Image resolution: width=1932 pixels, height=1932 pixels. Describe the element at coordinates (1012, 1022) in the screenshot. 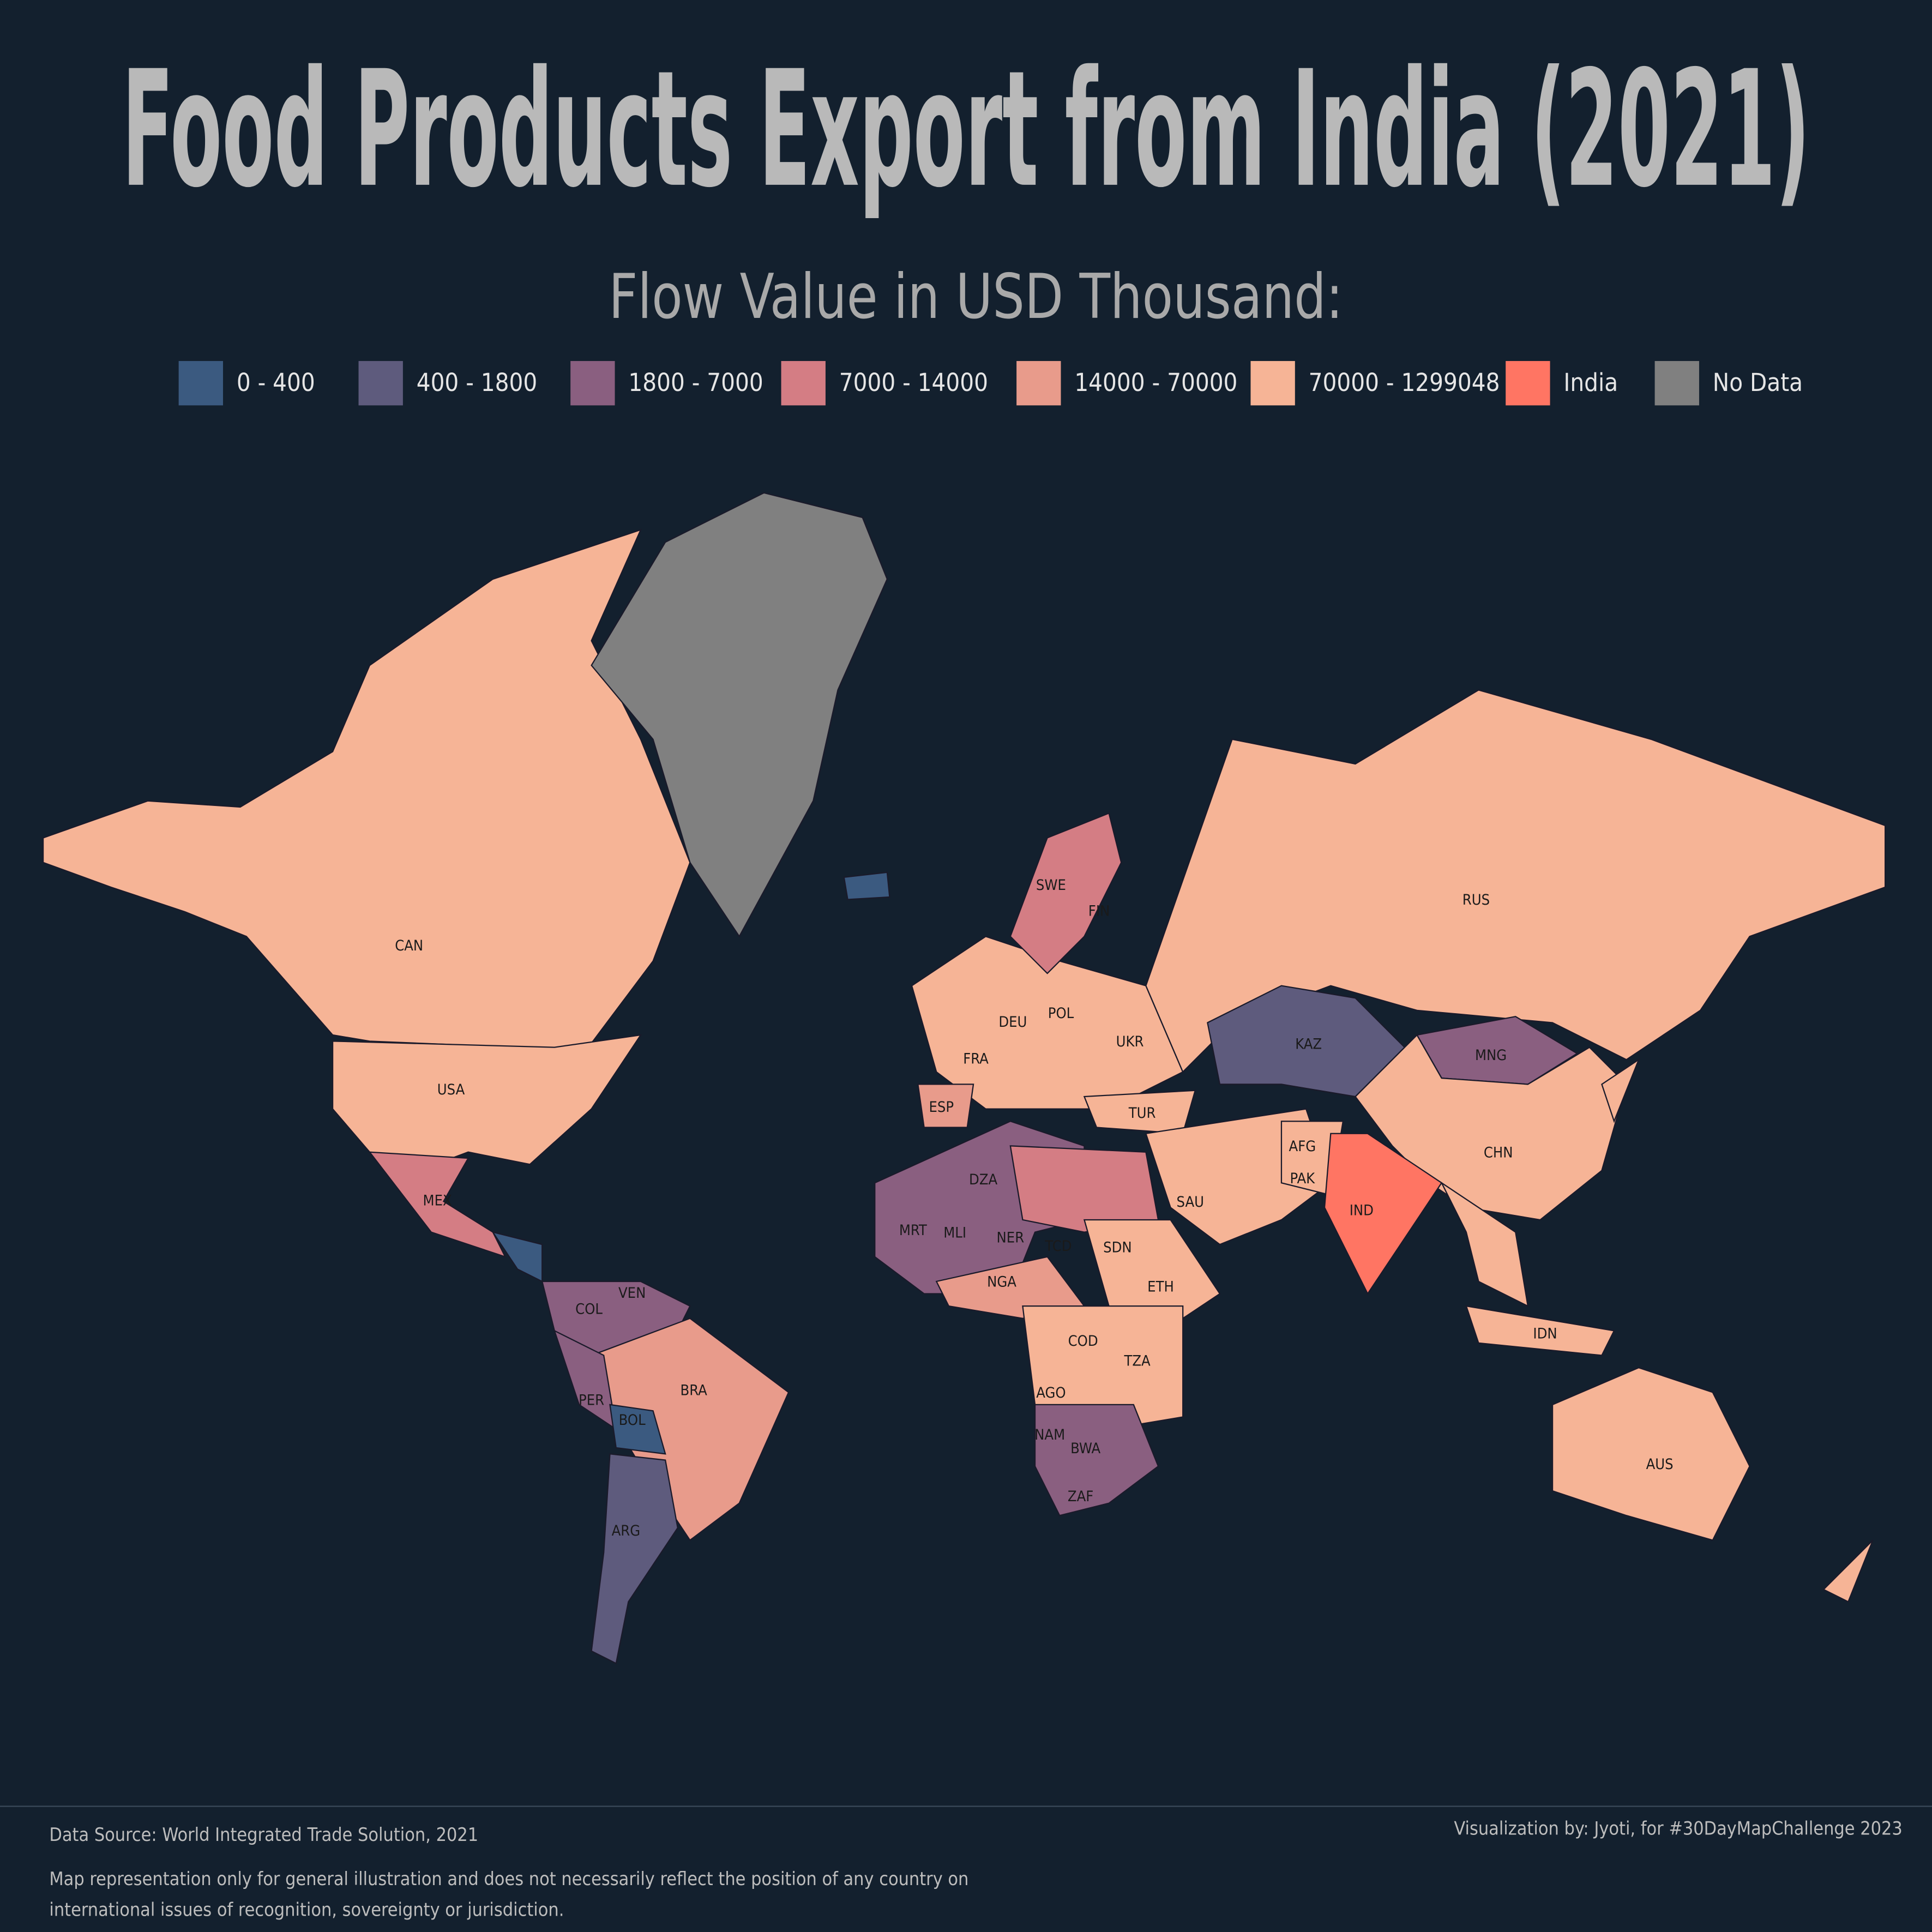

I see `country-label: DEU` at that location.